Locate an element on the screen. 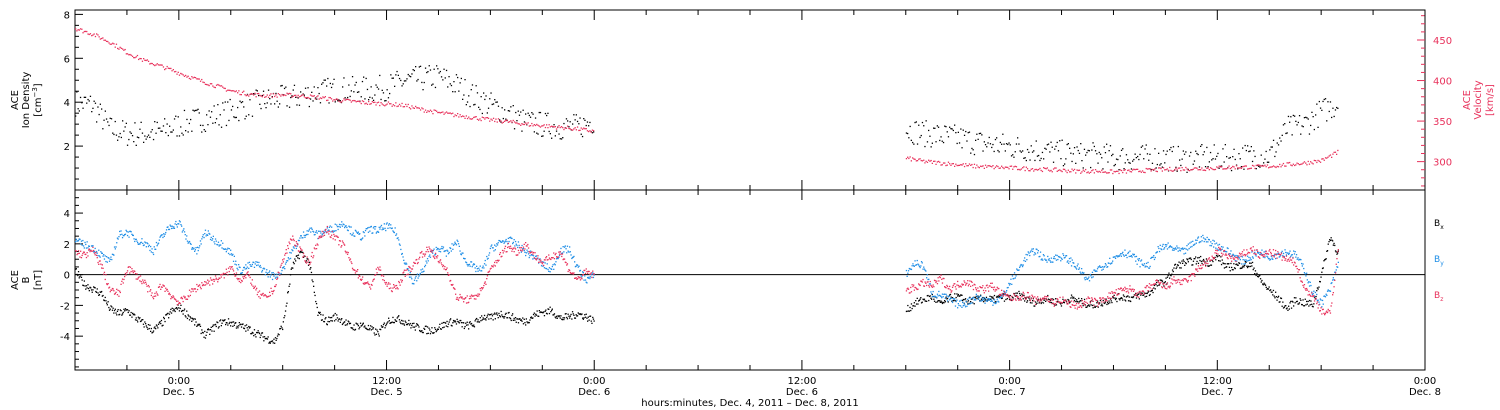 This screenshot has width=1500, height=410. right-tick-label: 300 is located at coordinates (1442, 163).